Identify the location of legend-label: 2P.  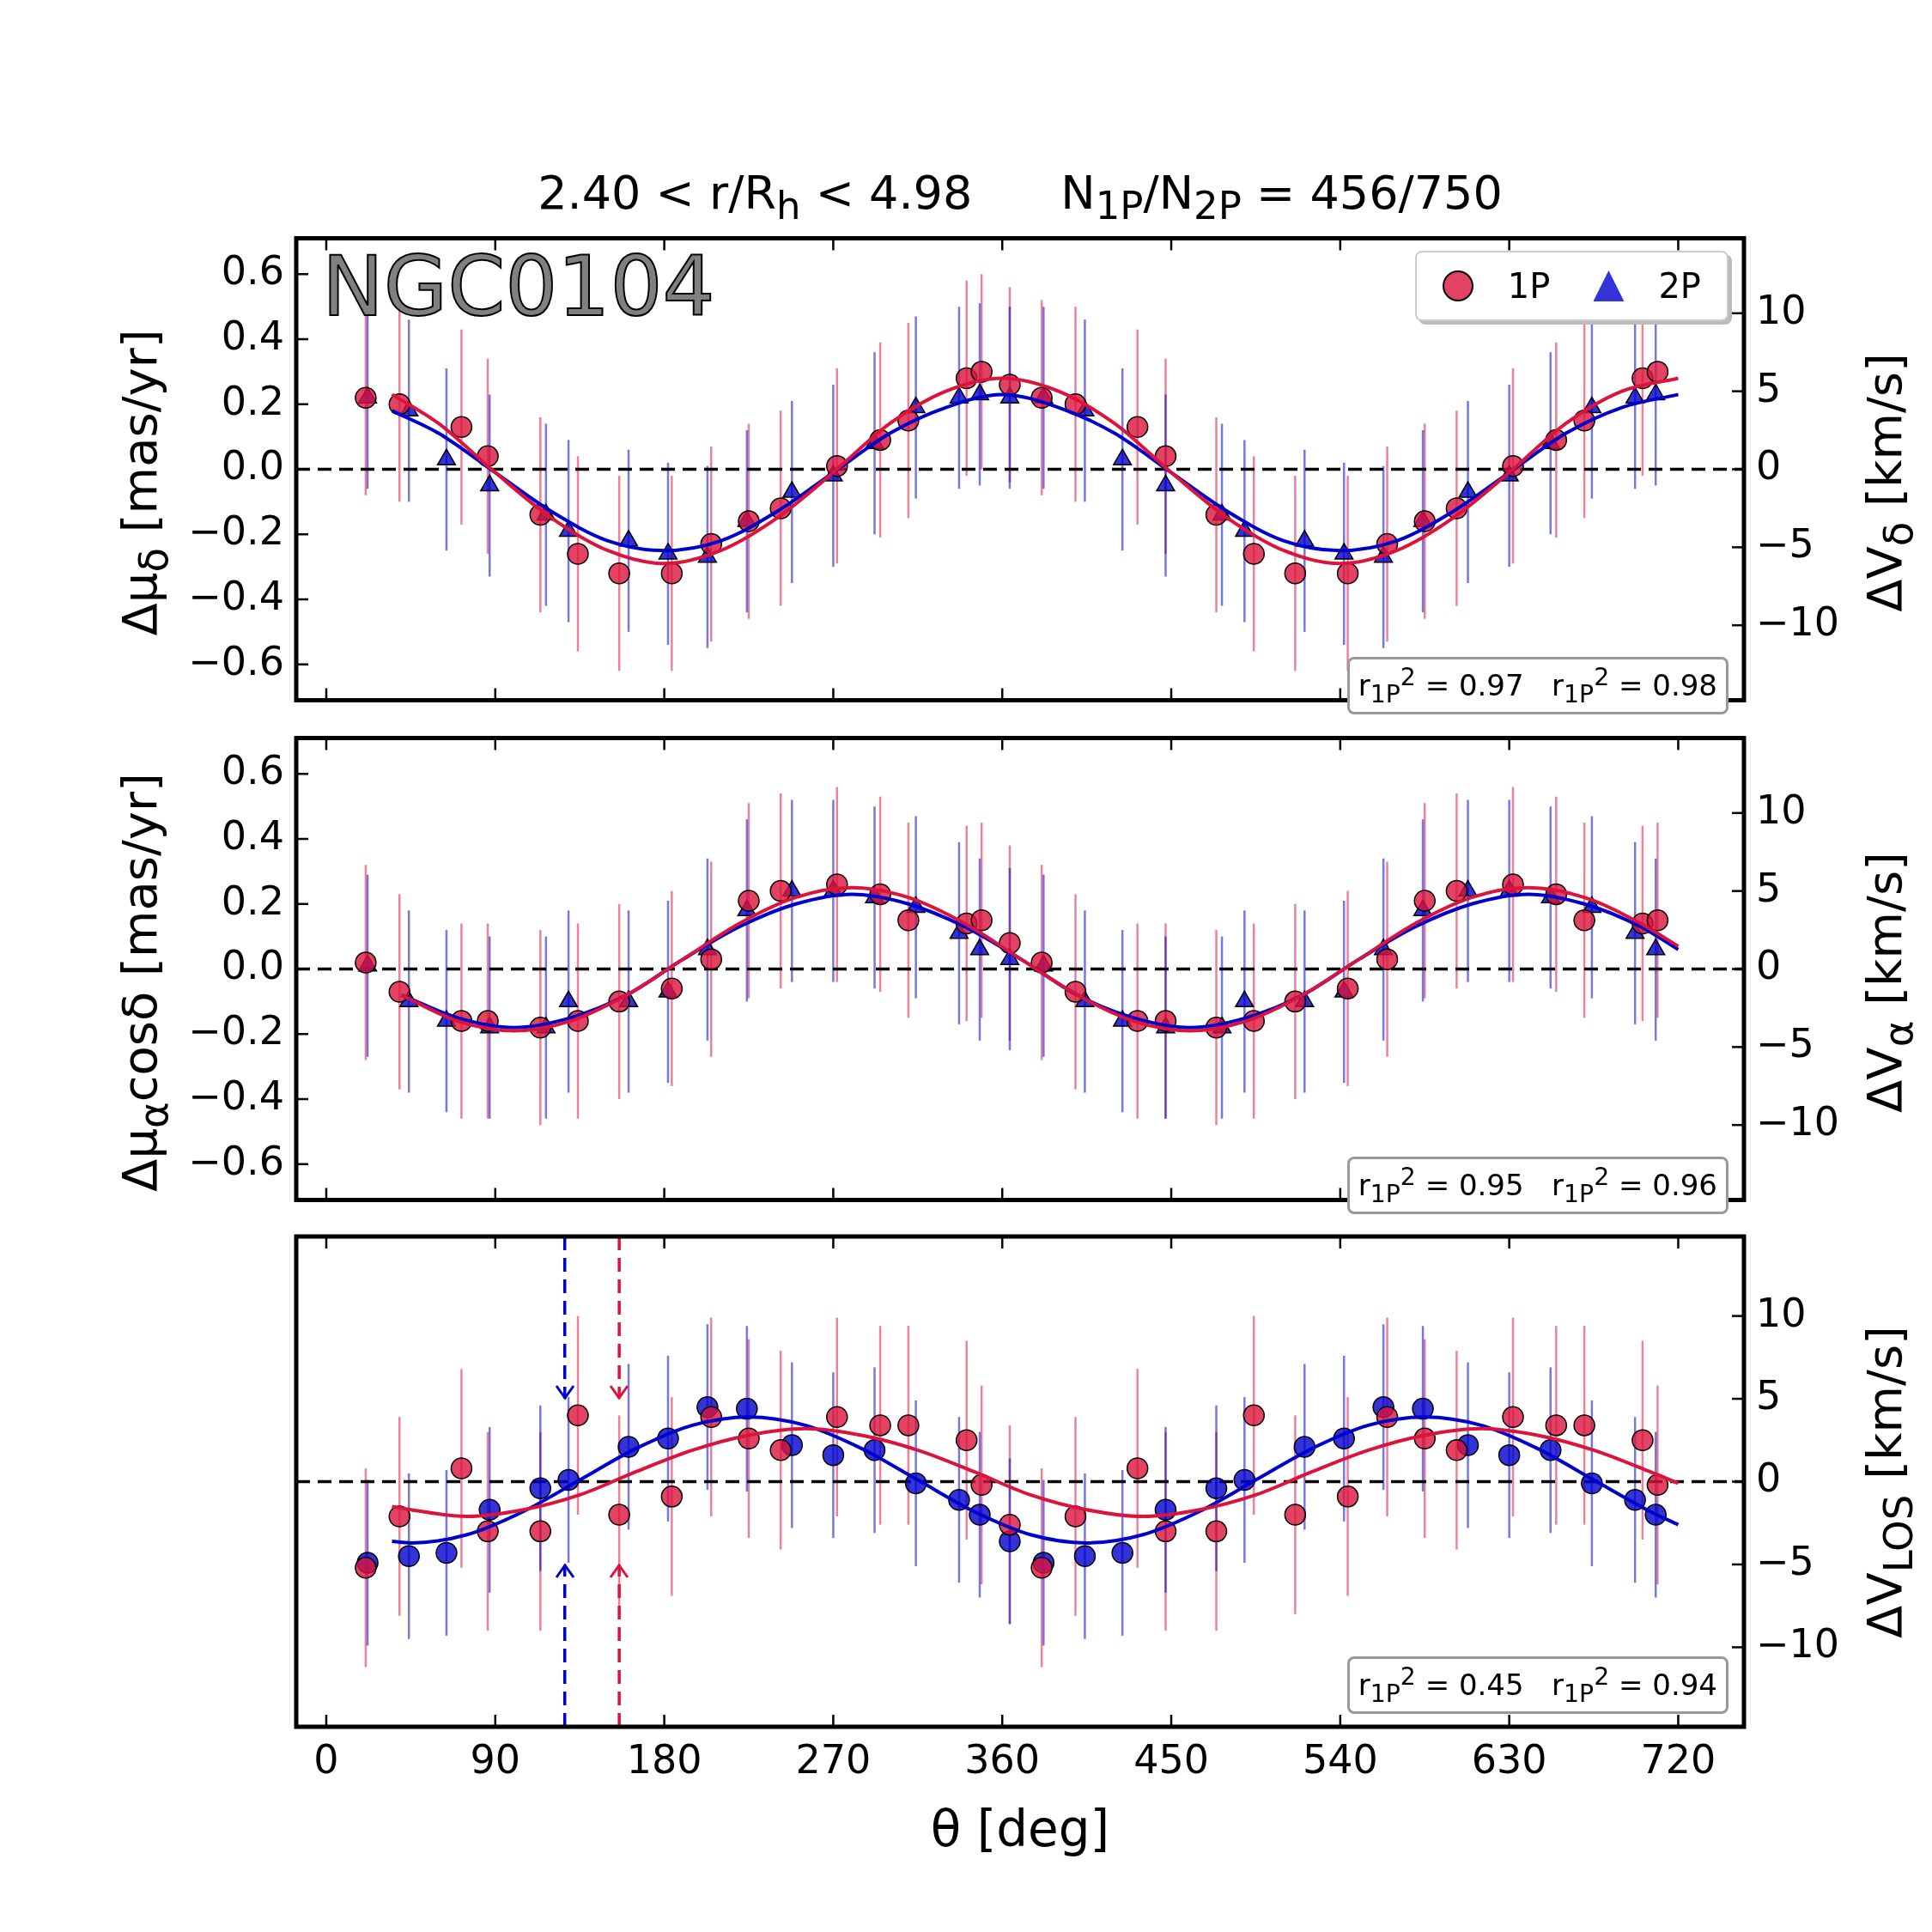
(1679, 286).